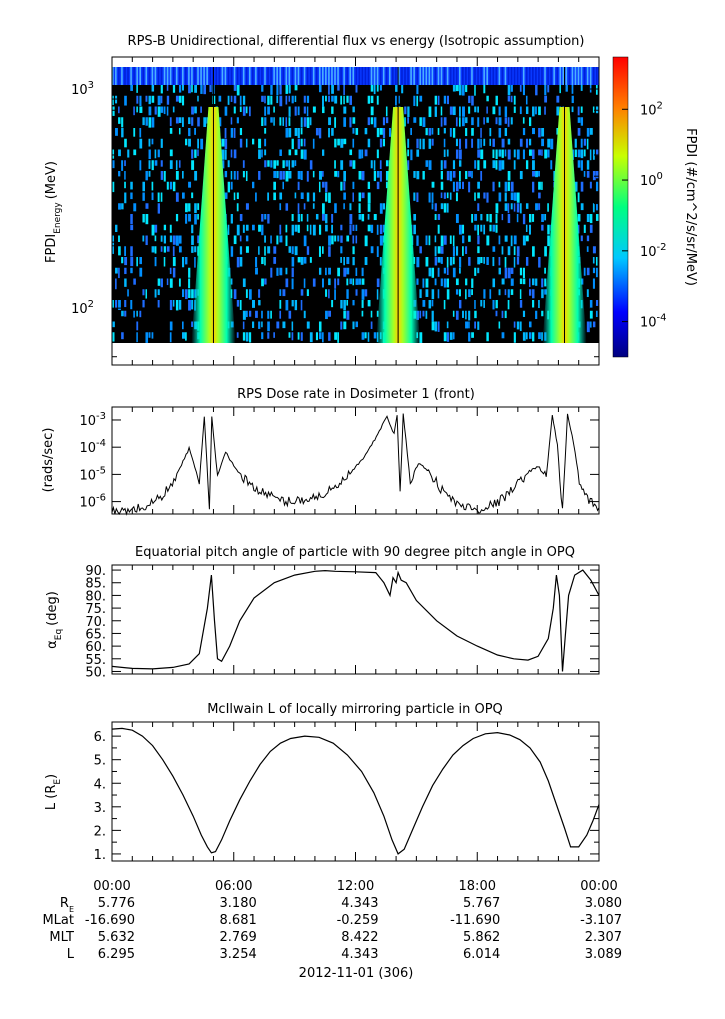  Describe the element at coordinates (95, 622) in the screenshot. I see `y-tick-label: 70.` at that location.